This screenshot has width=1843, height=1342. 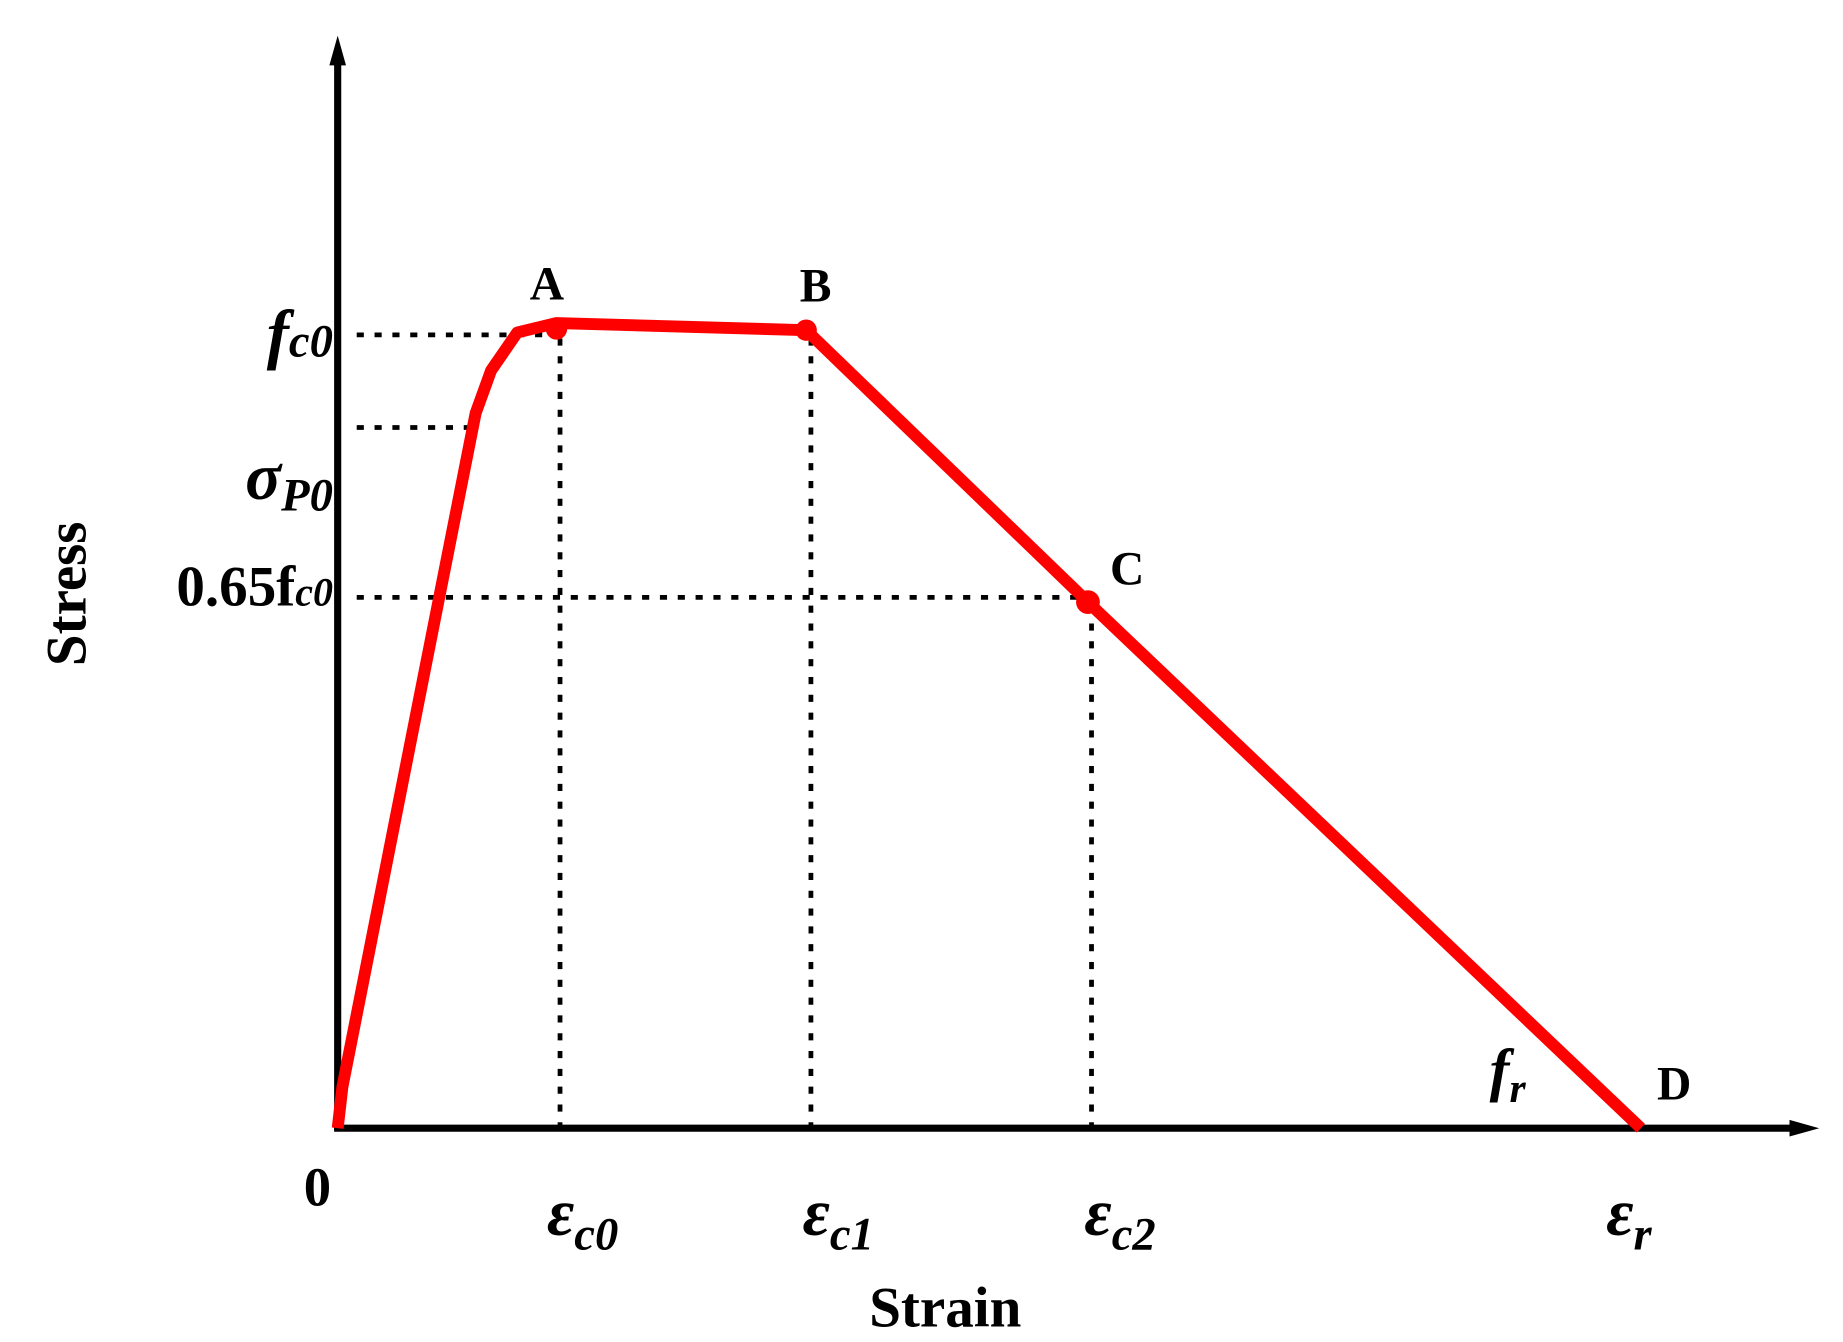 I want to click on subscript: c2, so click(x=1134, y=1234).